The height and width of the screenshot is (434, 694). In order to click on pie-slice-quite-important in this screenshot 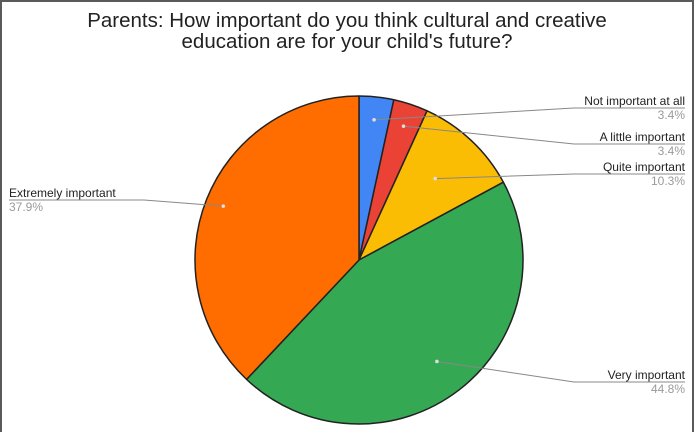, I will do `click(431, 185)`.